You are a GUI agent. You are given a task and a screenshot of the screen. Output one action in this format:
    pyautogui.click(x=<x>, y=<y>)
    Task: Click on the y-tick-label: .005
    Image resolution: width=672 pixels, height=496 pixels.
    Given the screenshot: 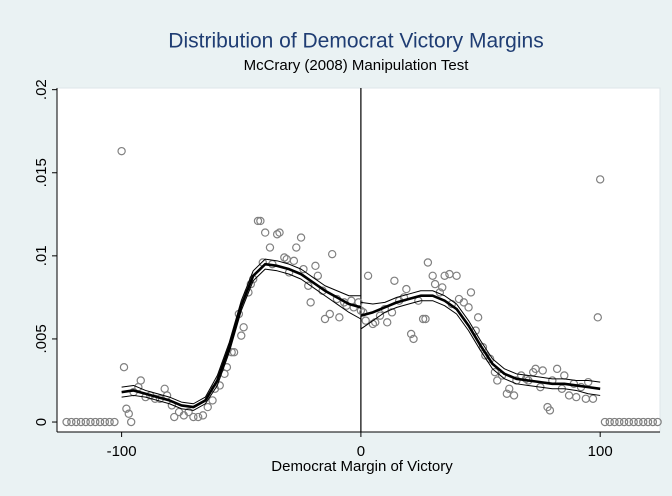 What is the action you would take?
    pyautogui.click(x=41, y=338)
    